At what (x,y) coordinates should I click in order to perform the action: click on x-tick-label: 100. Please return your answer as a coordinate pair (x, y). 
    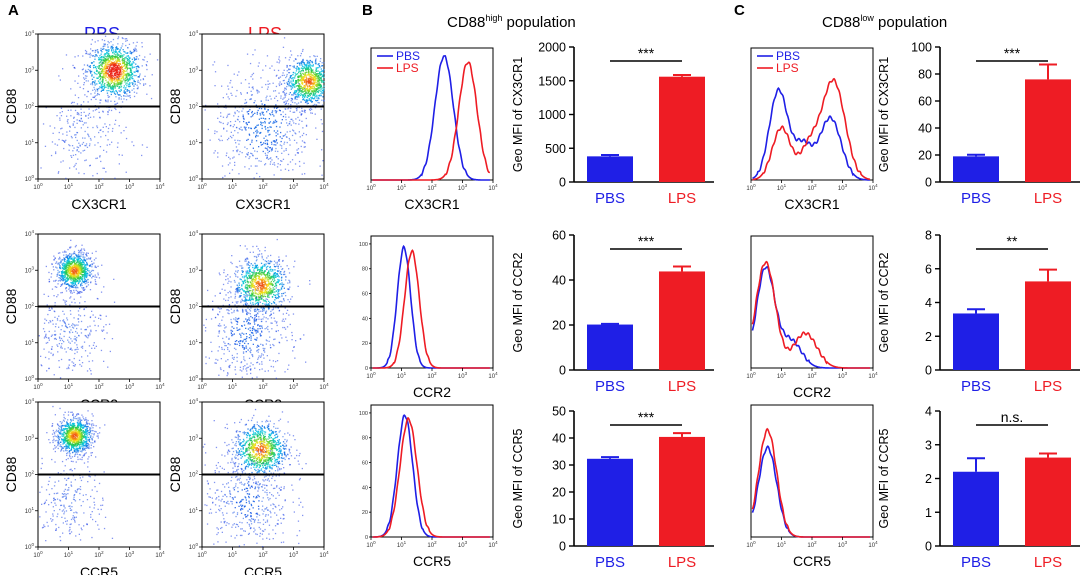
    Looking at the image, I should click on (38, 386).